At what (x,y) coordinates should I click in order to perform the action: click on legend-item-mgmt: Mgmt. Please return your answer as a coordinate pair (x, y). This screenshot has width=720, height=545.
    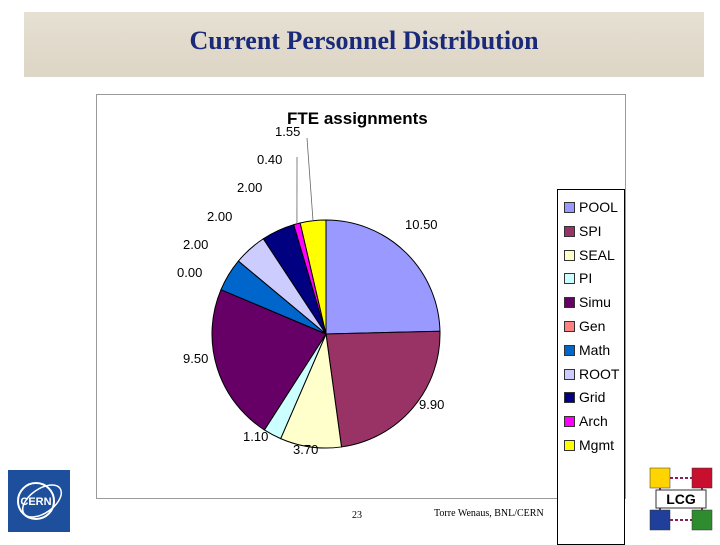
    Looking at the image, I should click on (594, 446).